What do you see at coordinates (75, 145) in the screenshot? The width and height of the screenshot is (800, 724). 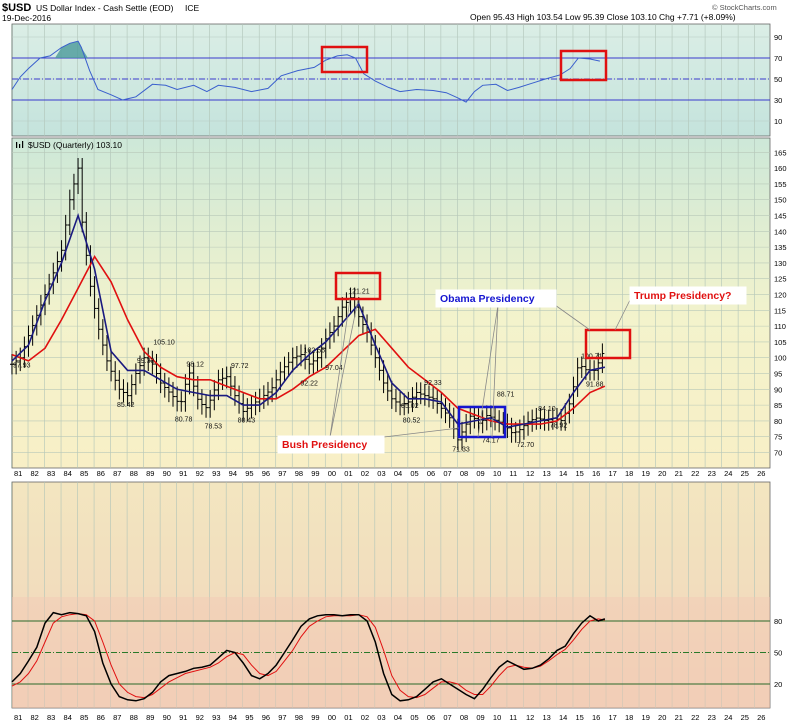 I see `price-title: $USD (Quarterly) 103.10` at bounding box center [75, 145].